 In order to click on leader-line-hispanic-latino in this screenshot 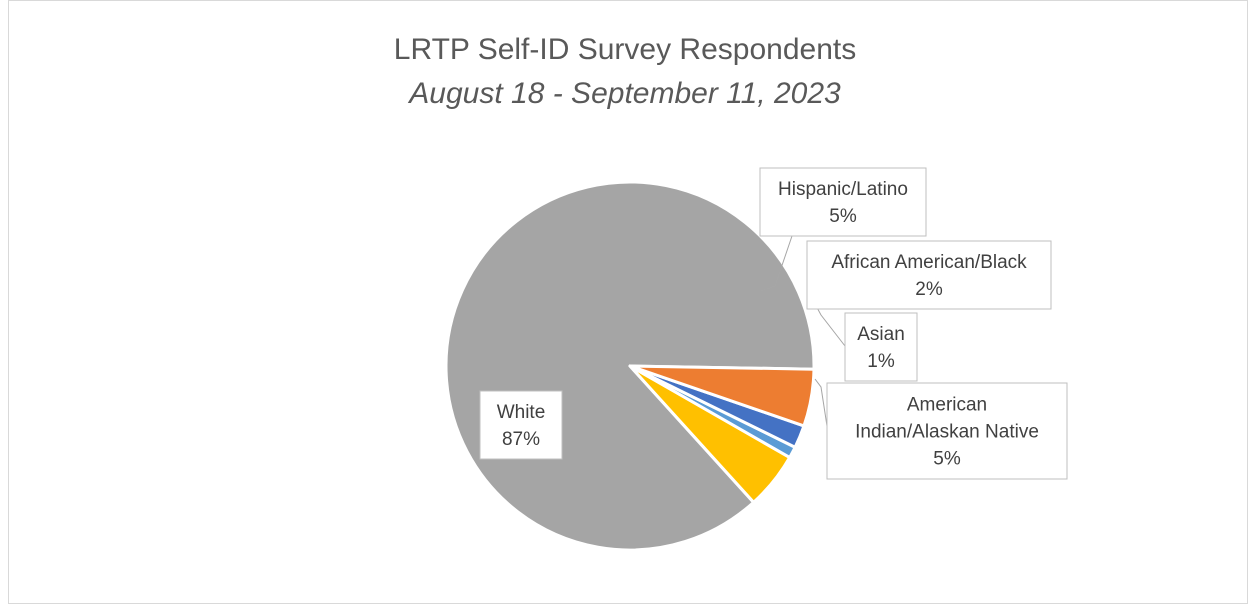, I will do `click(776, 263)`.